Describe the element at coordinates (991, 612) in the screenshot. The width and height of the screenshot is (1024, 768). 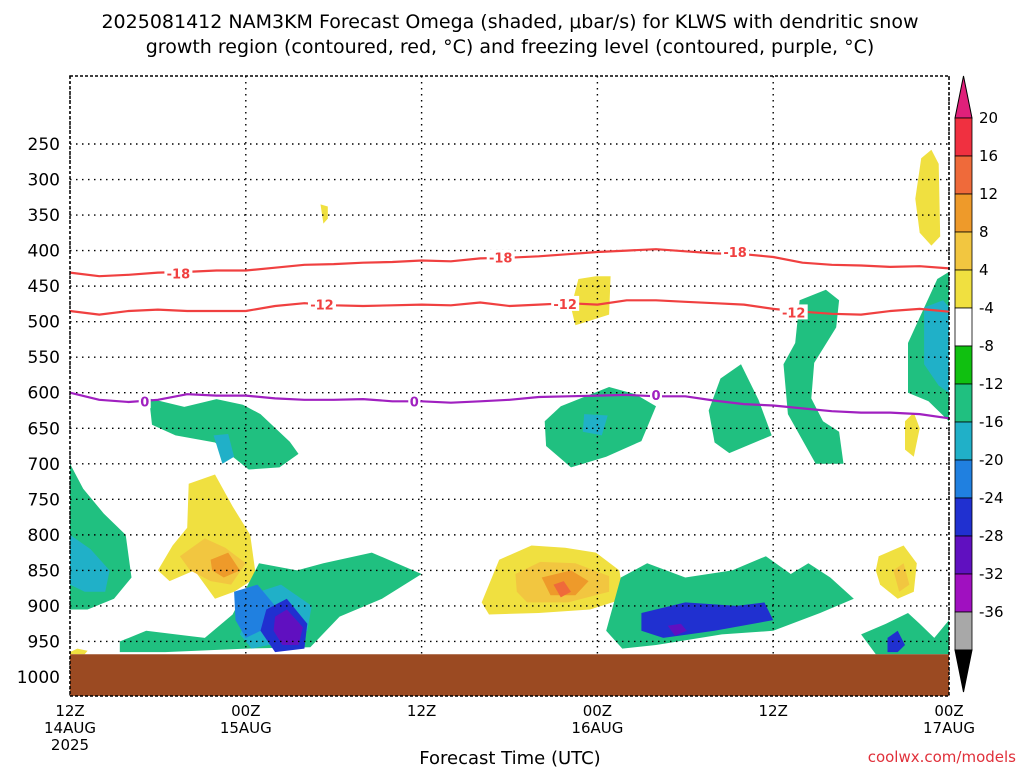
I see `colorbar-tick-label: -36` at that location.